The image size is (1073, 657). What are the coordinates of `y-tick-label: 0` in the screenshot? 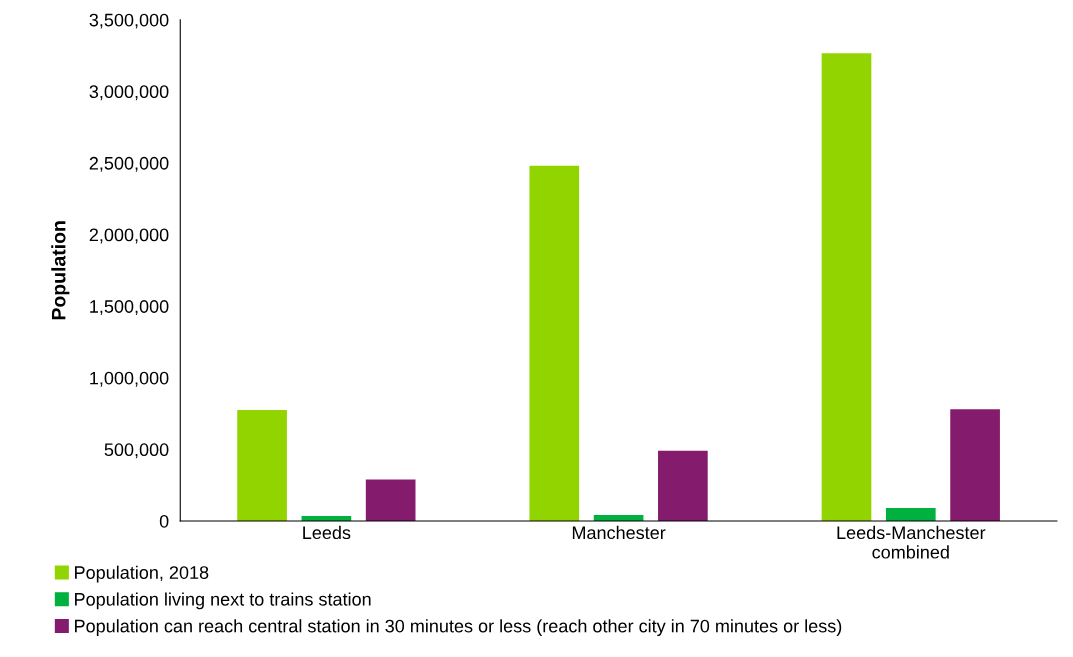 It's located at (164, 521).